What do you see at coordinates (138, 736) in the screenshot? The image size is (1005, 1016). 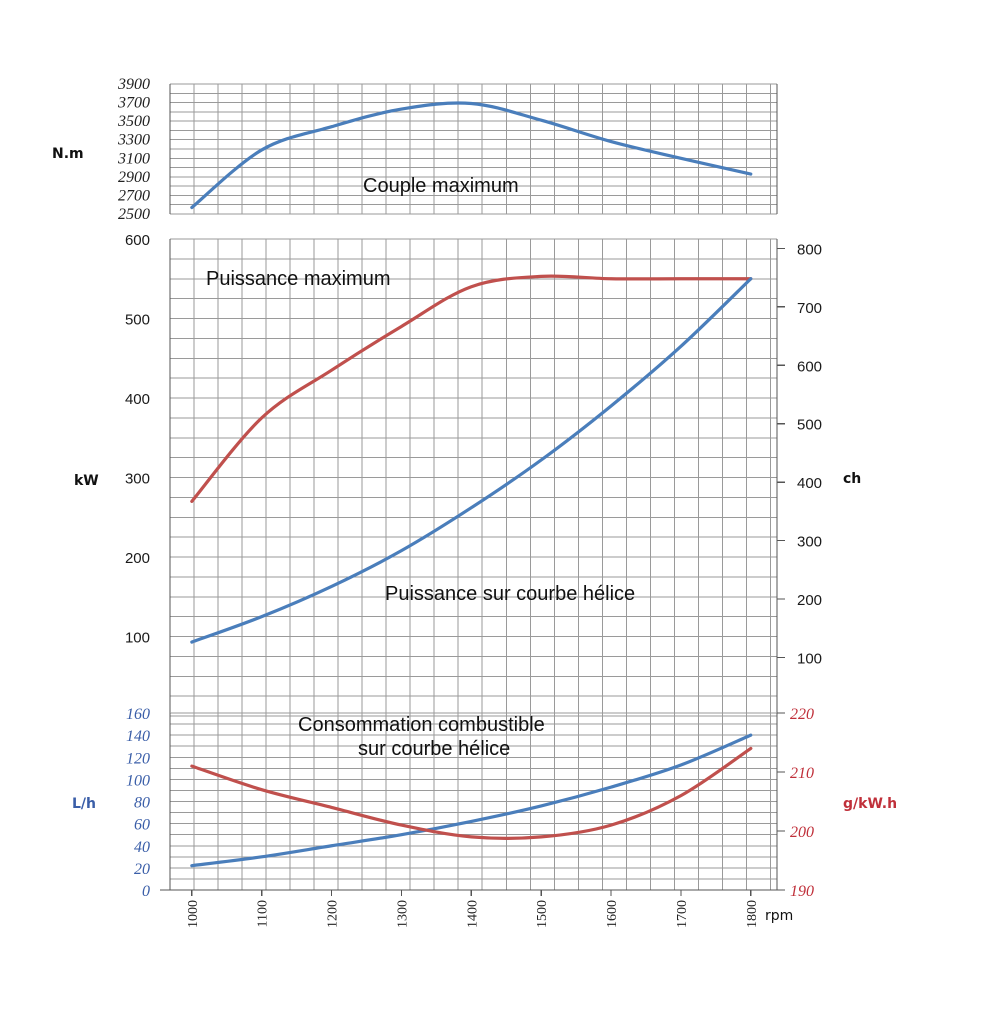 I see `consumption-lh-tick-label: 140` at bounding box center [138, 736].